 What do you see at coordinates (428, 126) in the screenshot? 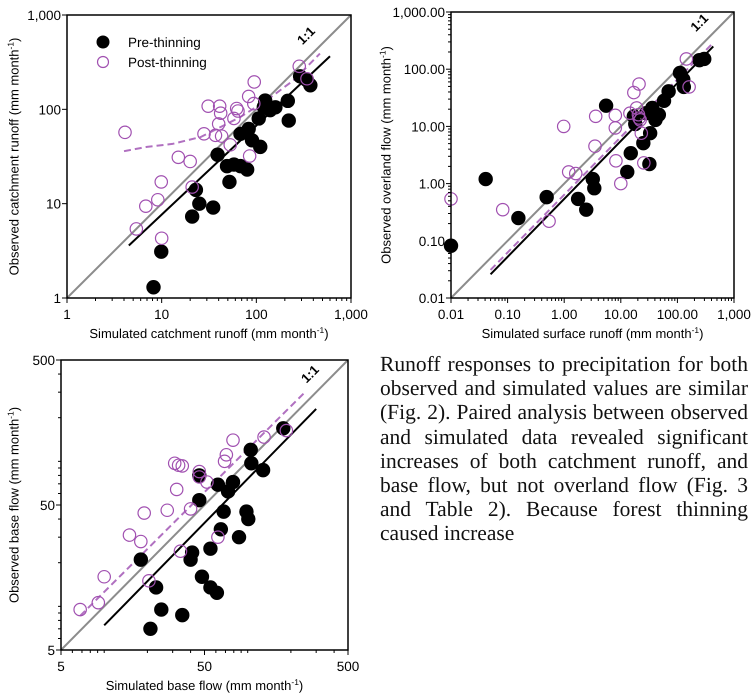
I see `y-tick-label: 10.00` at bounding box center [428, 126].